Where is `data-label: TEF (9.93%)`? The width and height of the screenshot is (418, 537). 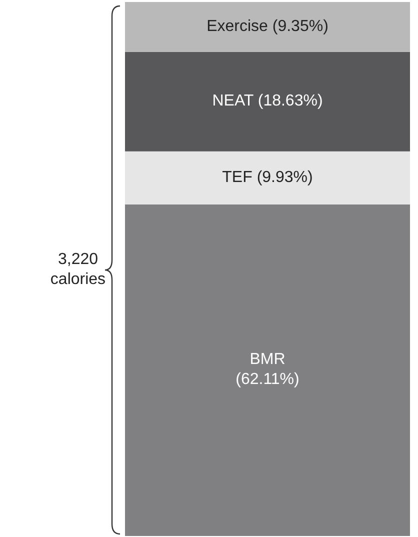
data-label: TEF (9.93%) is located at coordinates (267, 177).